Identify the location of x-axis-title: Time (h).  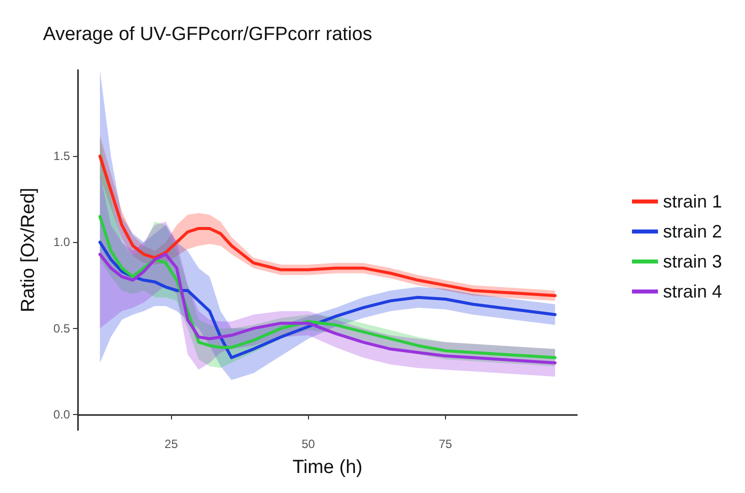
(327, 467).